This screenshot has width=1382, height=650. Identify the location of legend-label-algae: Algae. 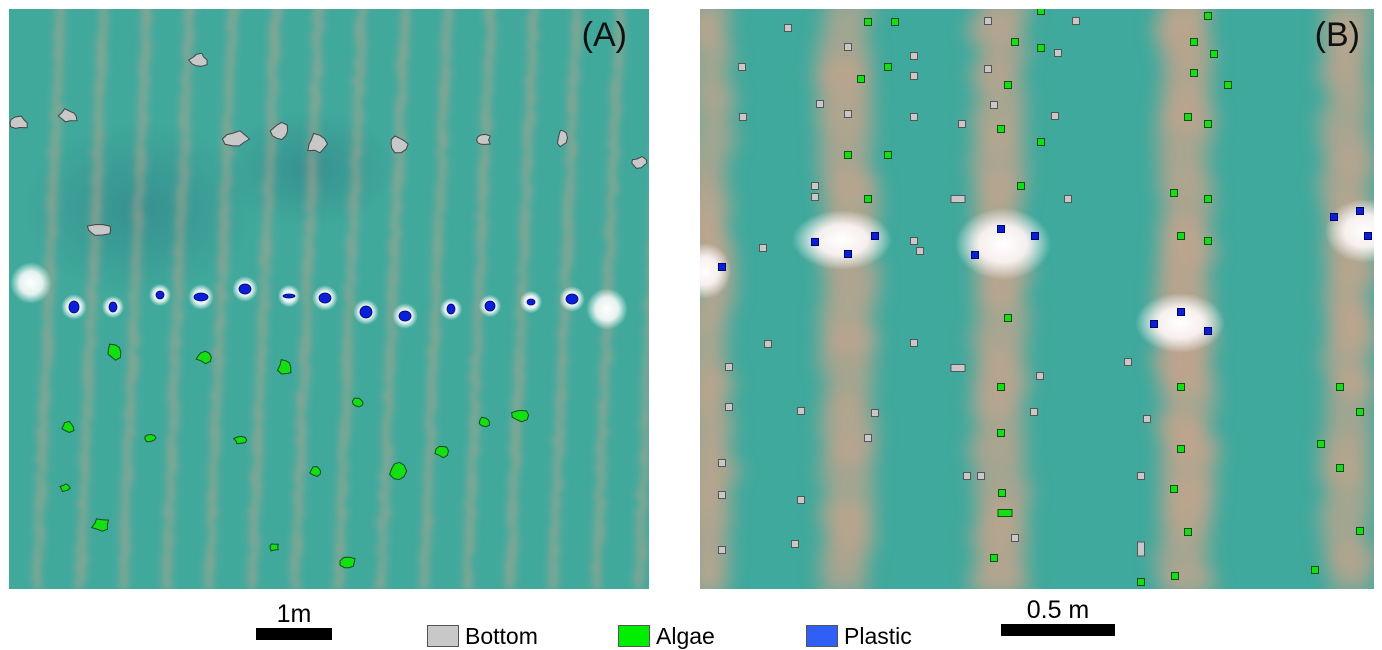
(685, 636).